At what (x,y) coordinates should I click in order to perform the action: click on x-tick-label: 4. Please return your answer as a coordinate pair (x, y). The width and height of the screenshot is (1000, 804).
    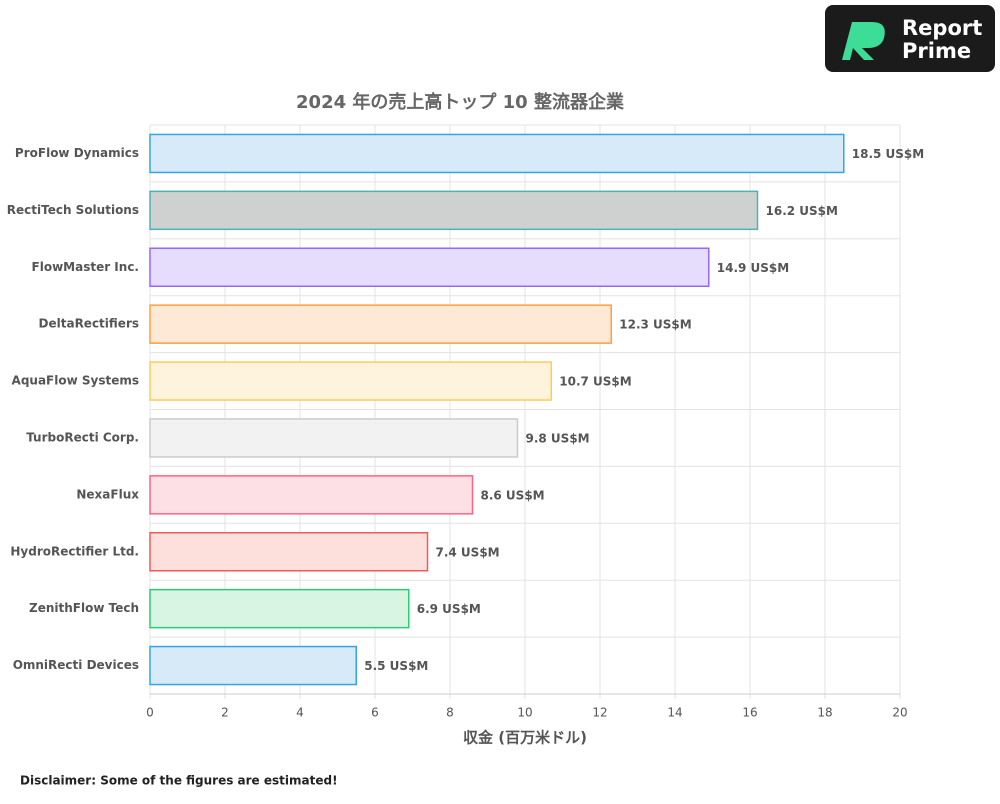
    Looking at the image, I should click on (300, 713).